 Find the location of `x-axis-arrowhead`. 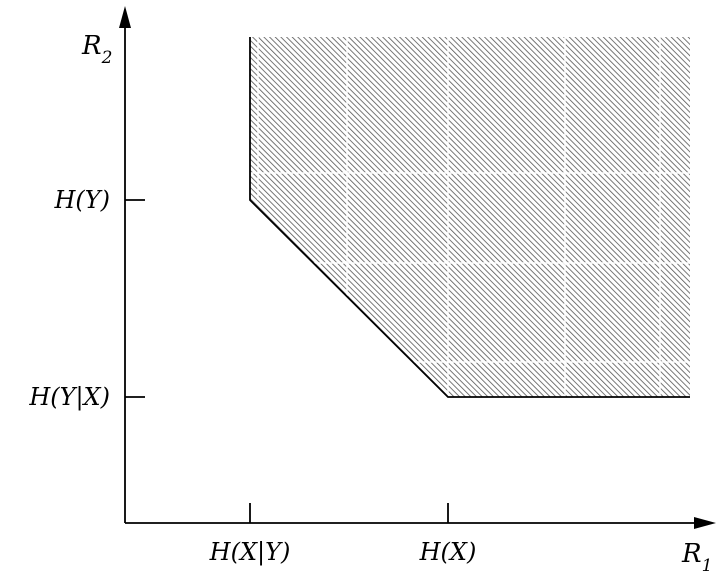

x-axis-arrowhead is located at coordinates (705, 523).